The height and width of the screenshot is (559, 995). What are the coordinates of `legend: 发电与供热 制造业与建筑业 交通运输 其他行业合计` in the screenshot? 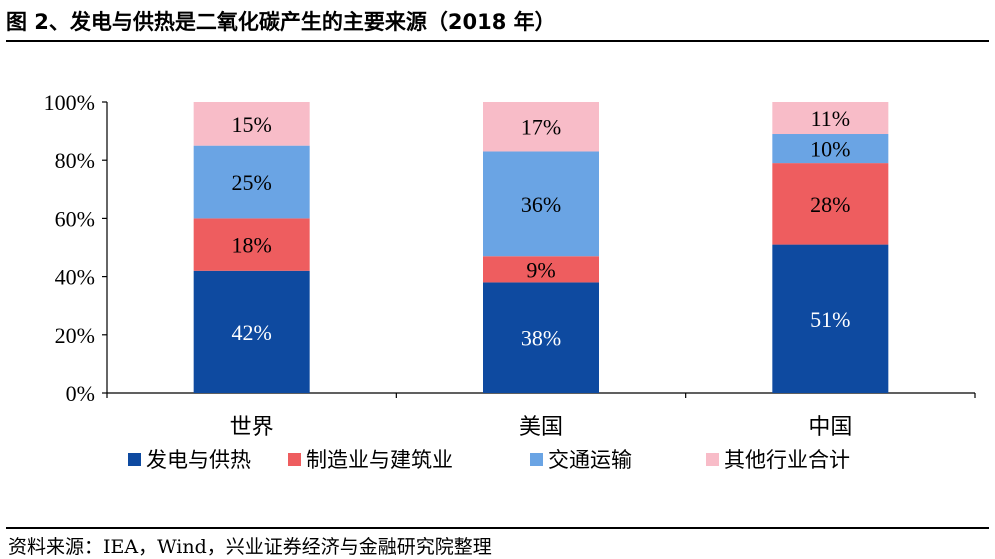 It's located at (489, 460).